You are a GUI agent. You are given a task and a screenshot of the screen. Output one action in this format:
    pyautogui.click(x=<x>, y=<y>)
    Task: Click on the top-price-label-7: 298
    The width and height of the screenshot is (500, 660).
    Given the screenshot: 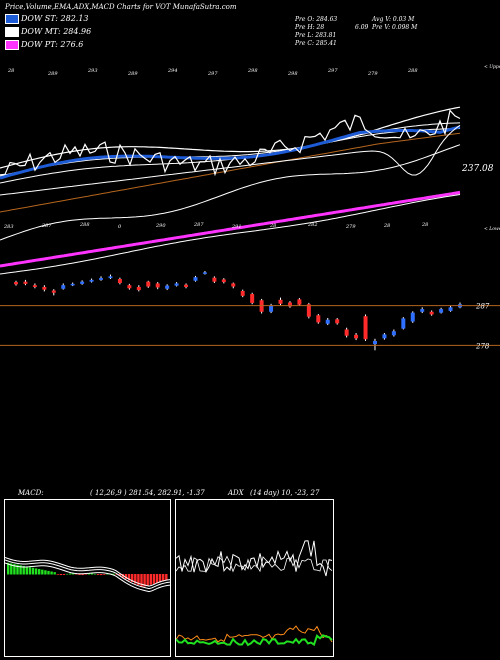 What is the action you would take?
    pyautogui.click(x=292, y=74)
    